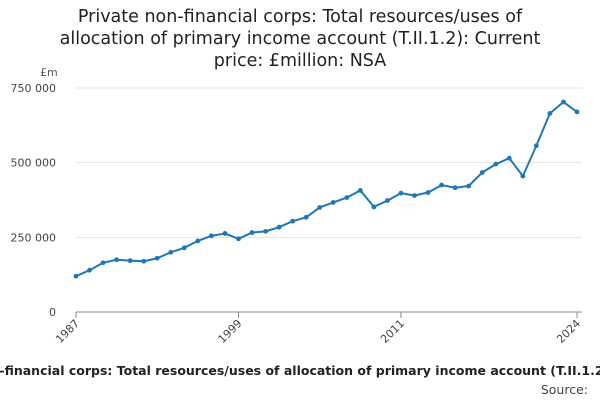  What do you see at coordinates (318, 329) in the screenshot?
I see `x-axis: 1987 1999 2011 2024` at bounding box center [318, 329].